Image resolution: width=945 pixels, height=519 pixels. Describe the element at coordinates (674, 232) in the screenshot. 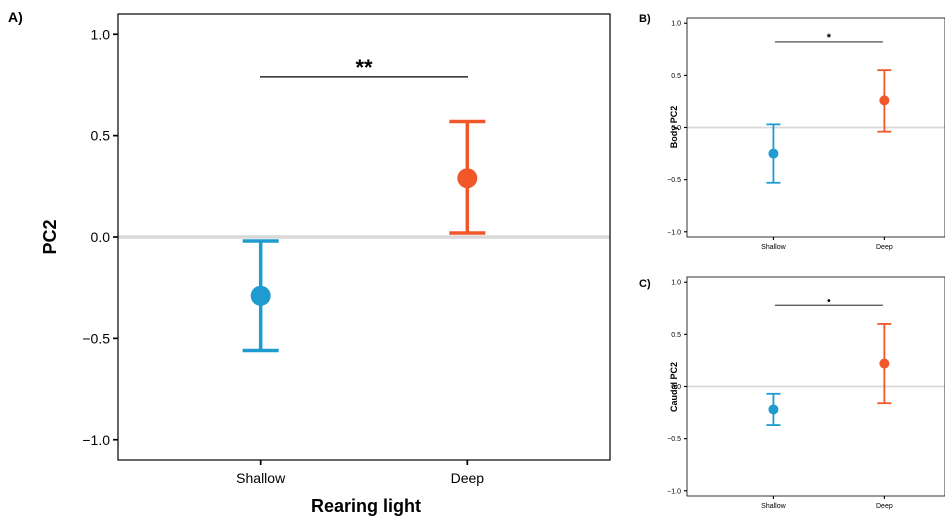

I see `panel-b-y-tick-label: −1.0` at that location.